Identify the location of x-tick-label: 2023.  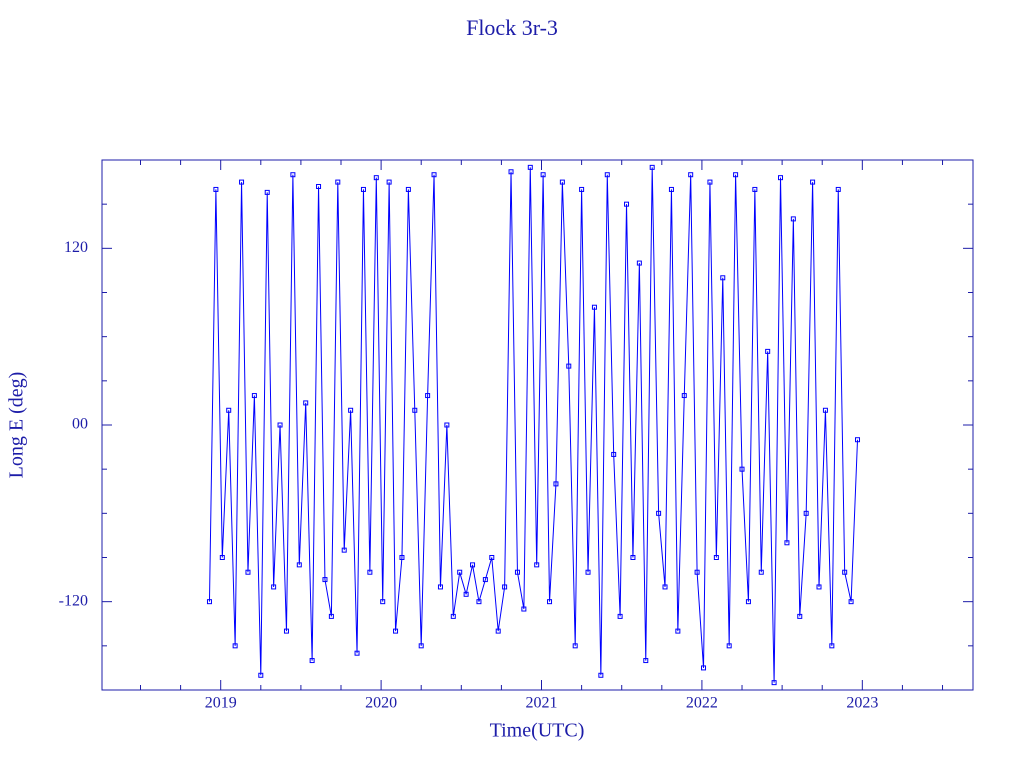
(862, 703).